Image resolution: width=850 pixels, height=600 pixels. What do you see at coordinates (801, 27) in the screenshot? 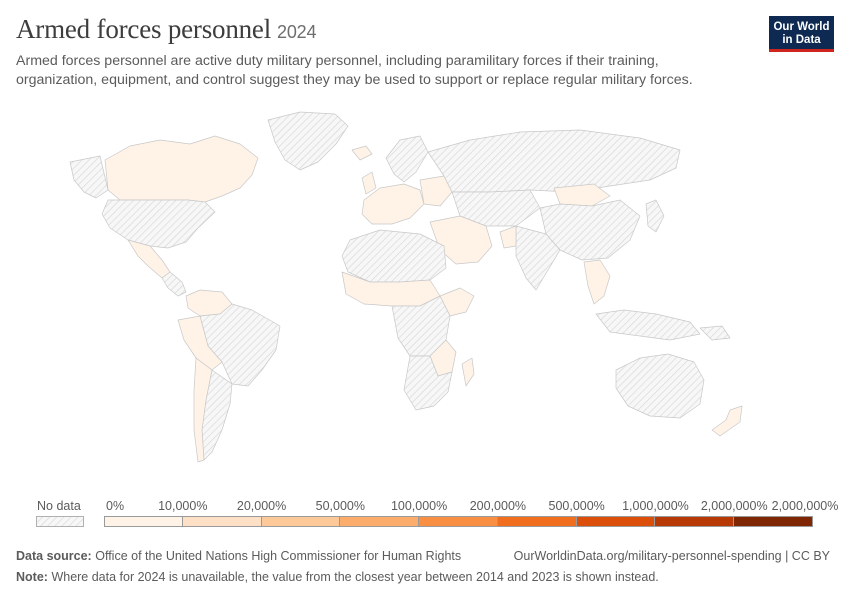
I see `logo-line-1: Our World` at bounding box center [801, 27].